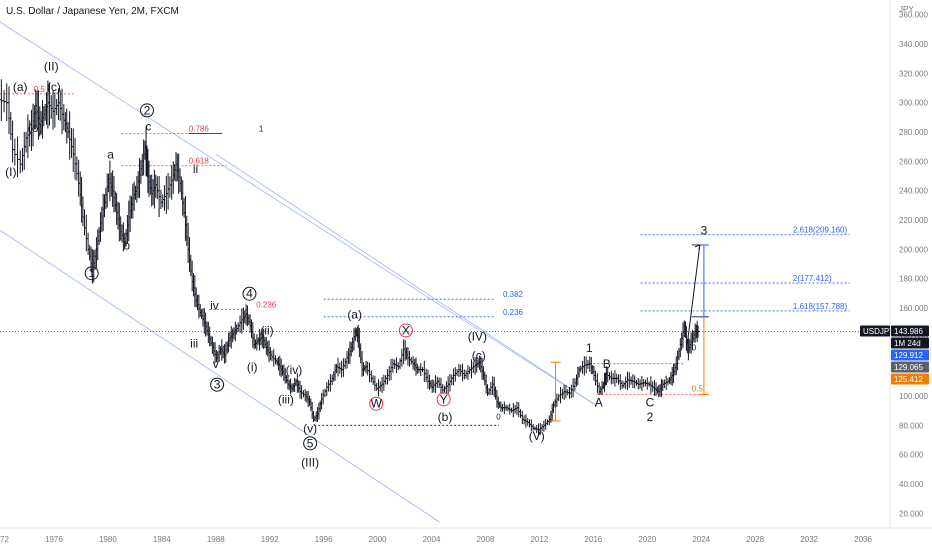  Describe the element at coordinates (266, 330) in the screenshot. I see `wave-label: (ii)` at that location.